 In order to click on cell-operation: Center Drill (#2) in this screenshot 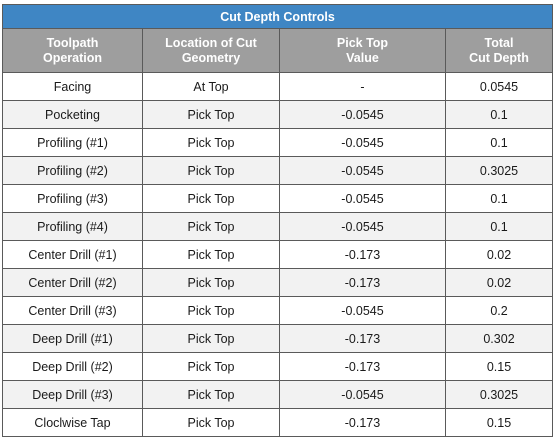, I will do `click(72, 282)`.